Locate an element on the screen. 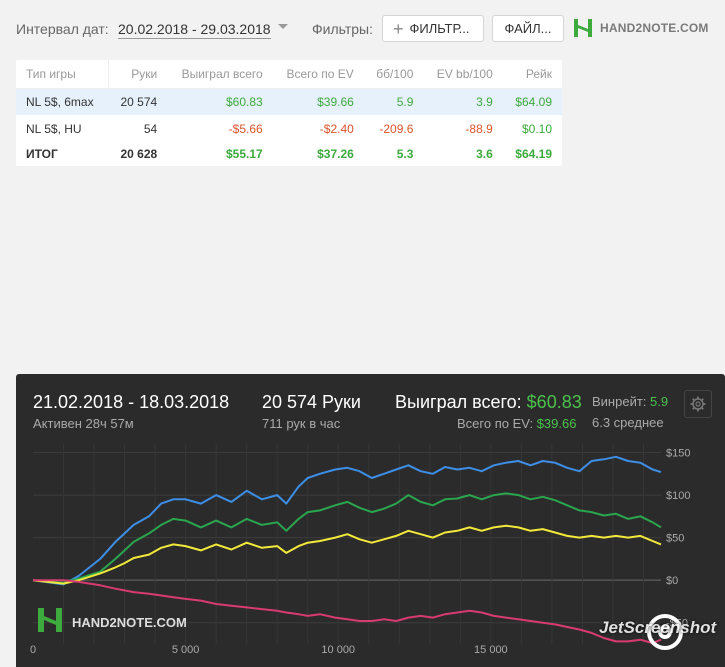  panel-won: Выиграл всего: $60.83 is located at coordinates (488, 402).